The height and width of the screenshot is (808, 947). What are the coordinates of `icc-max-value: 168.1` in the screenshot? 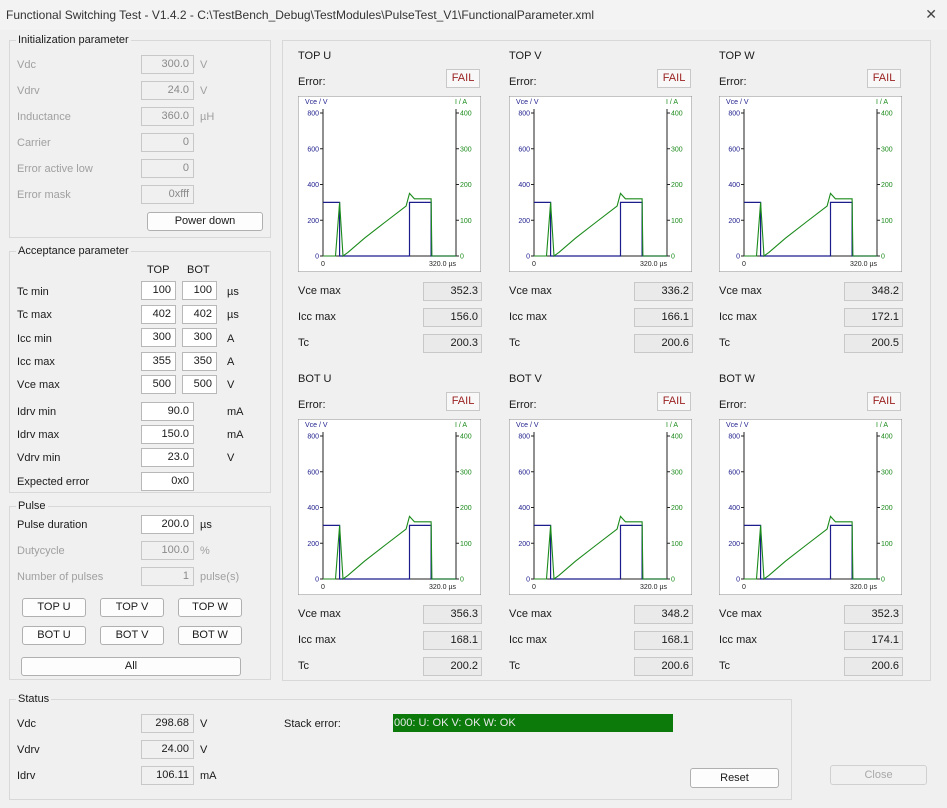 It's located at (663, 640).